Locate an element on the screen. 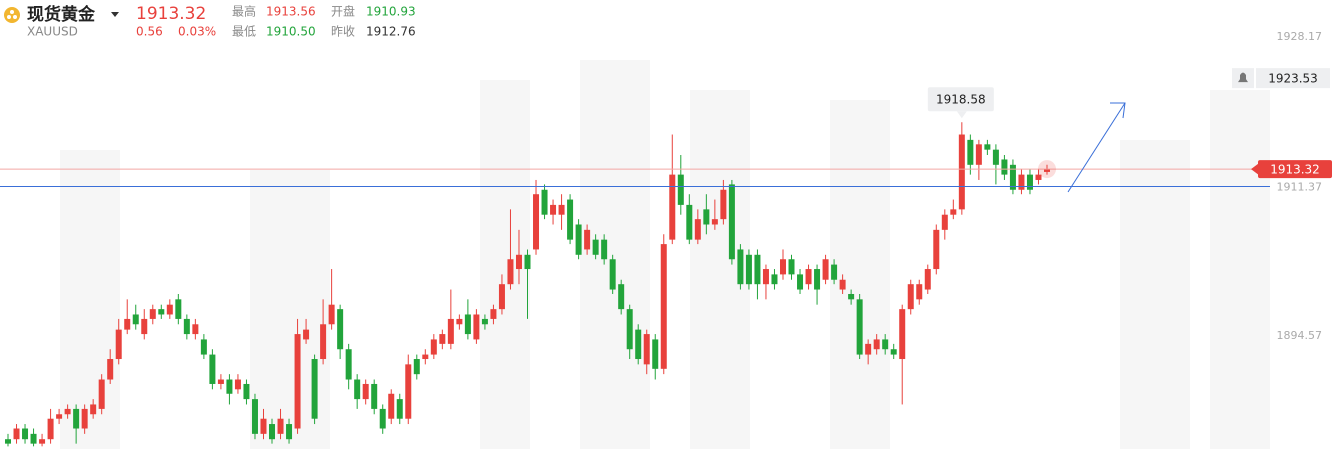 This screenshot has width=1334, height=449. high-tooltip-label: 1918.58 is located at coordinates (961, 100).